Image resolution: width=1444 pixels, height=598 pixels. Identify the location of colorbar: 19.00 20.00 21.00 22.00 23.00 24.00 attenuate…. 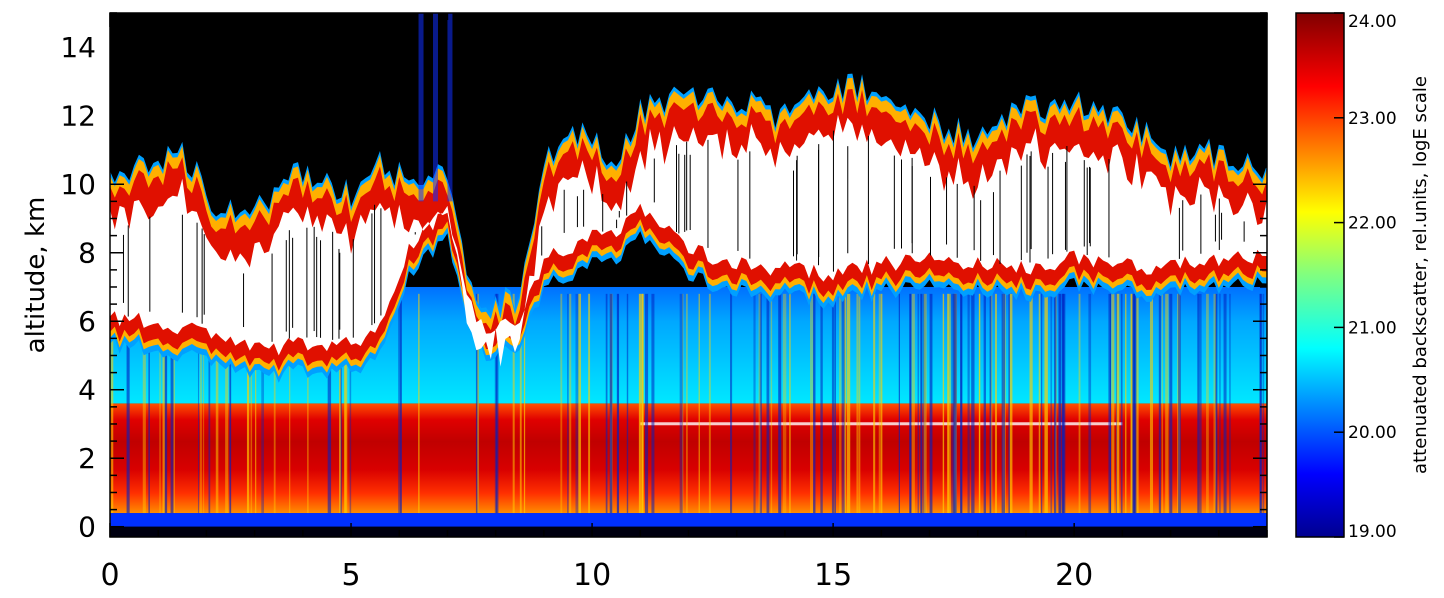
(1363, 277).